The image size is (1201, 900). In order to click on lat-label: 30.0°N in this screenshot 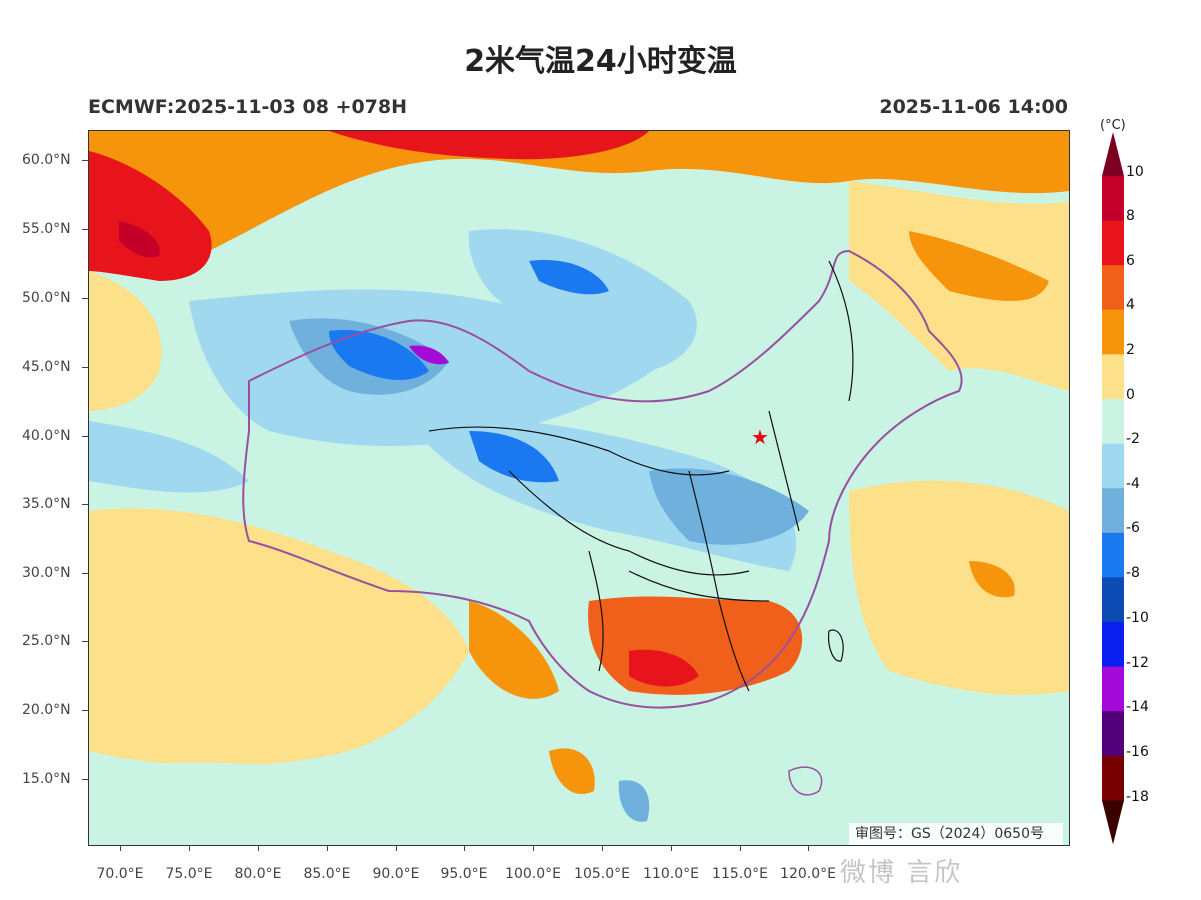, I will do `click(46, 573)`.